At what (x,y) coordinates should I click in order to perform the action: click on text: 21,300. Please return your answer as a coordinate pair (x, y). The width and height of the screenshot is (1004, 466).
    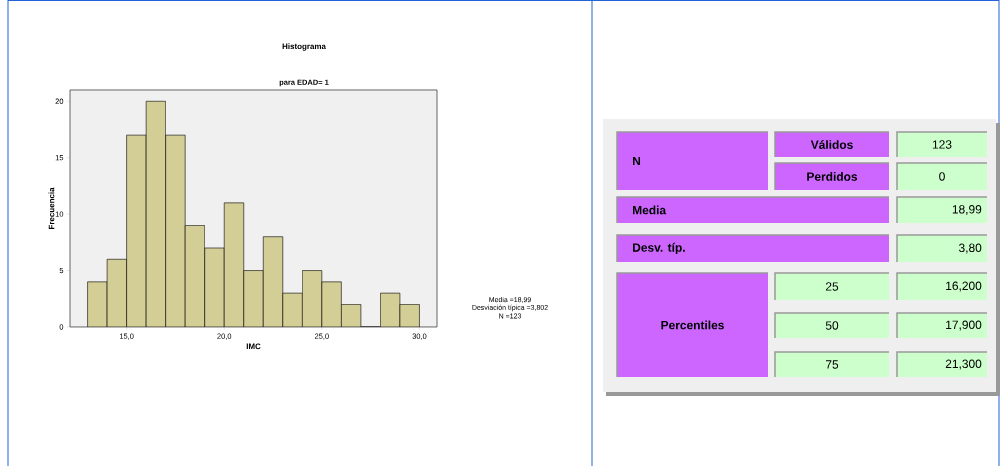
    Looking at the image, I should click on (963, 364).